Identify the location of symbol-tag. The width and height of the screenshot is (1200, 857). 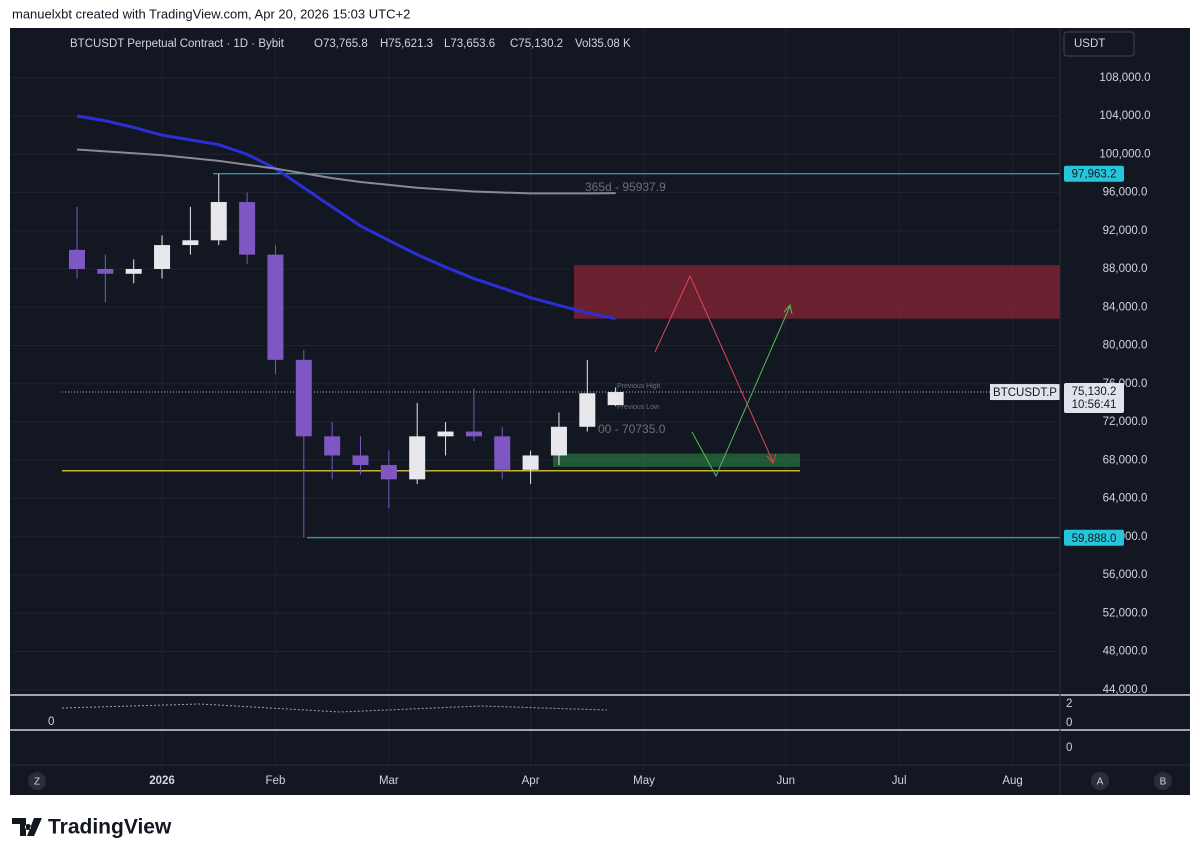
(1025, 392).